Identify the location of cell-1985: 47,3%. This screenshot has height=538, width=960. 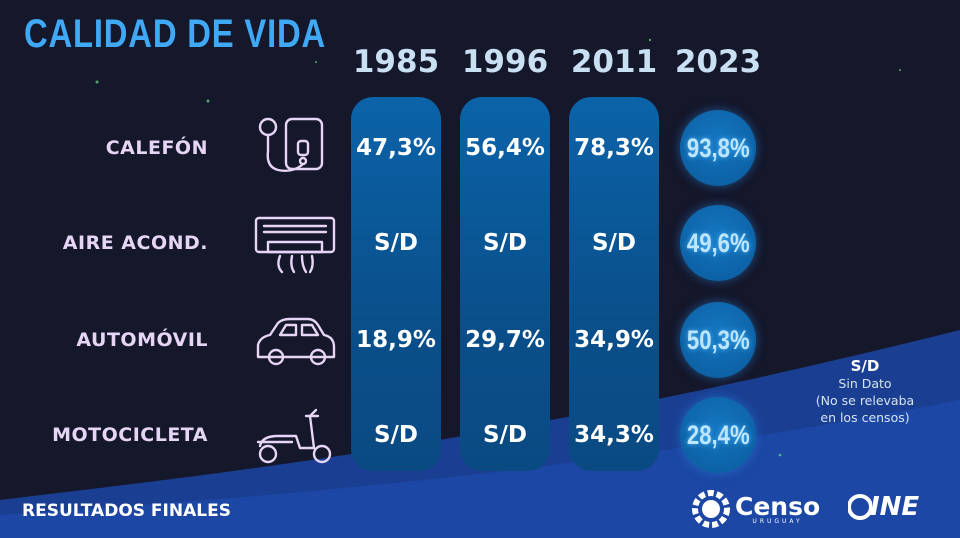
(396, 148).